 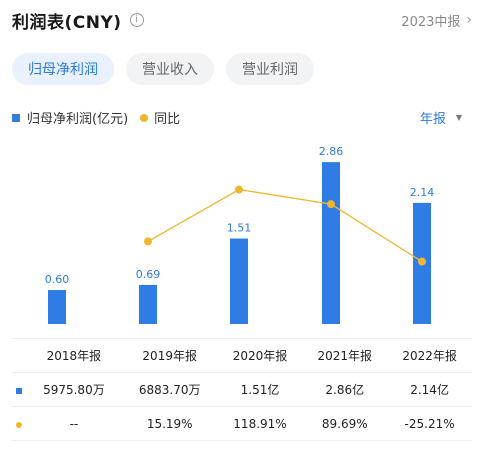 I want to click on table-row-yoy: -- 15.19% 118.91% 89.69% -25.21%, so click(x=242, y=423).